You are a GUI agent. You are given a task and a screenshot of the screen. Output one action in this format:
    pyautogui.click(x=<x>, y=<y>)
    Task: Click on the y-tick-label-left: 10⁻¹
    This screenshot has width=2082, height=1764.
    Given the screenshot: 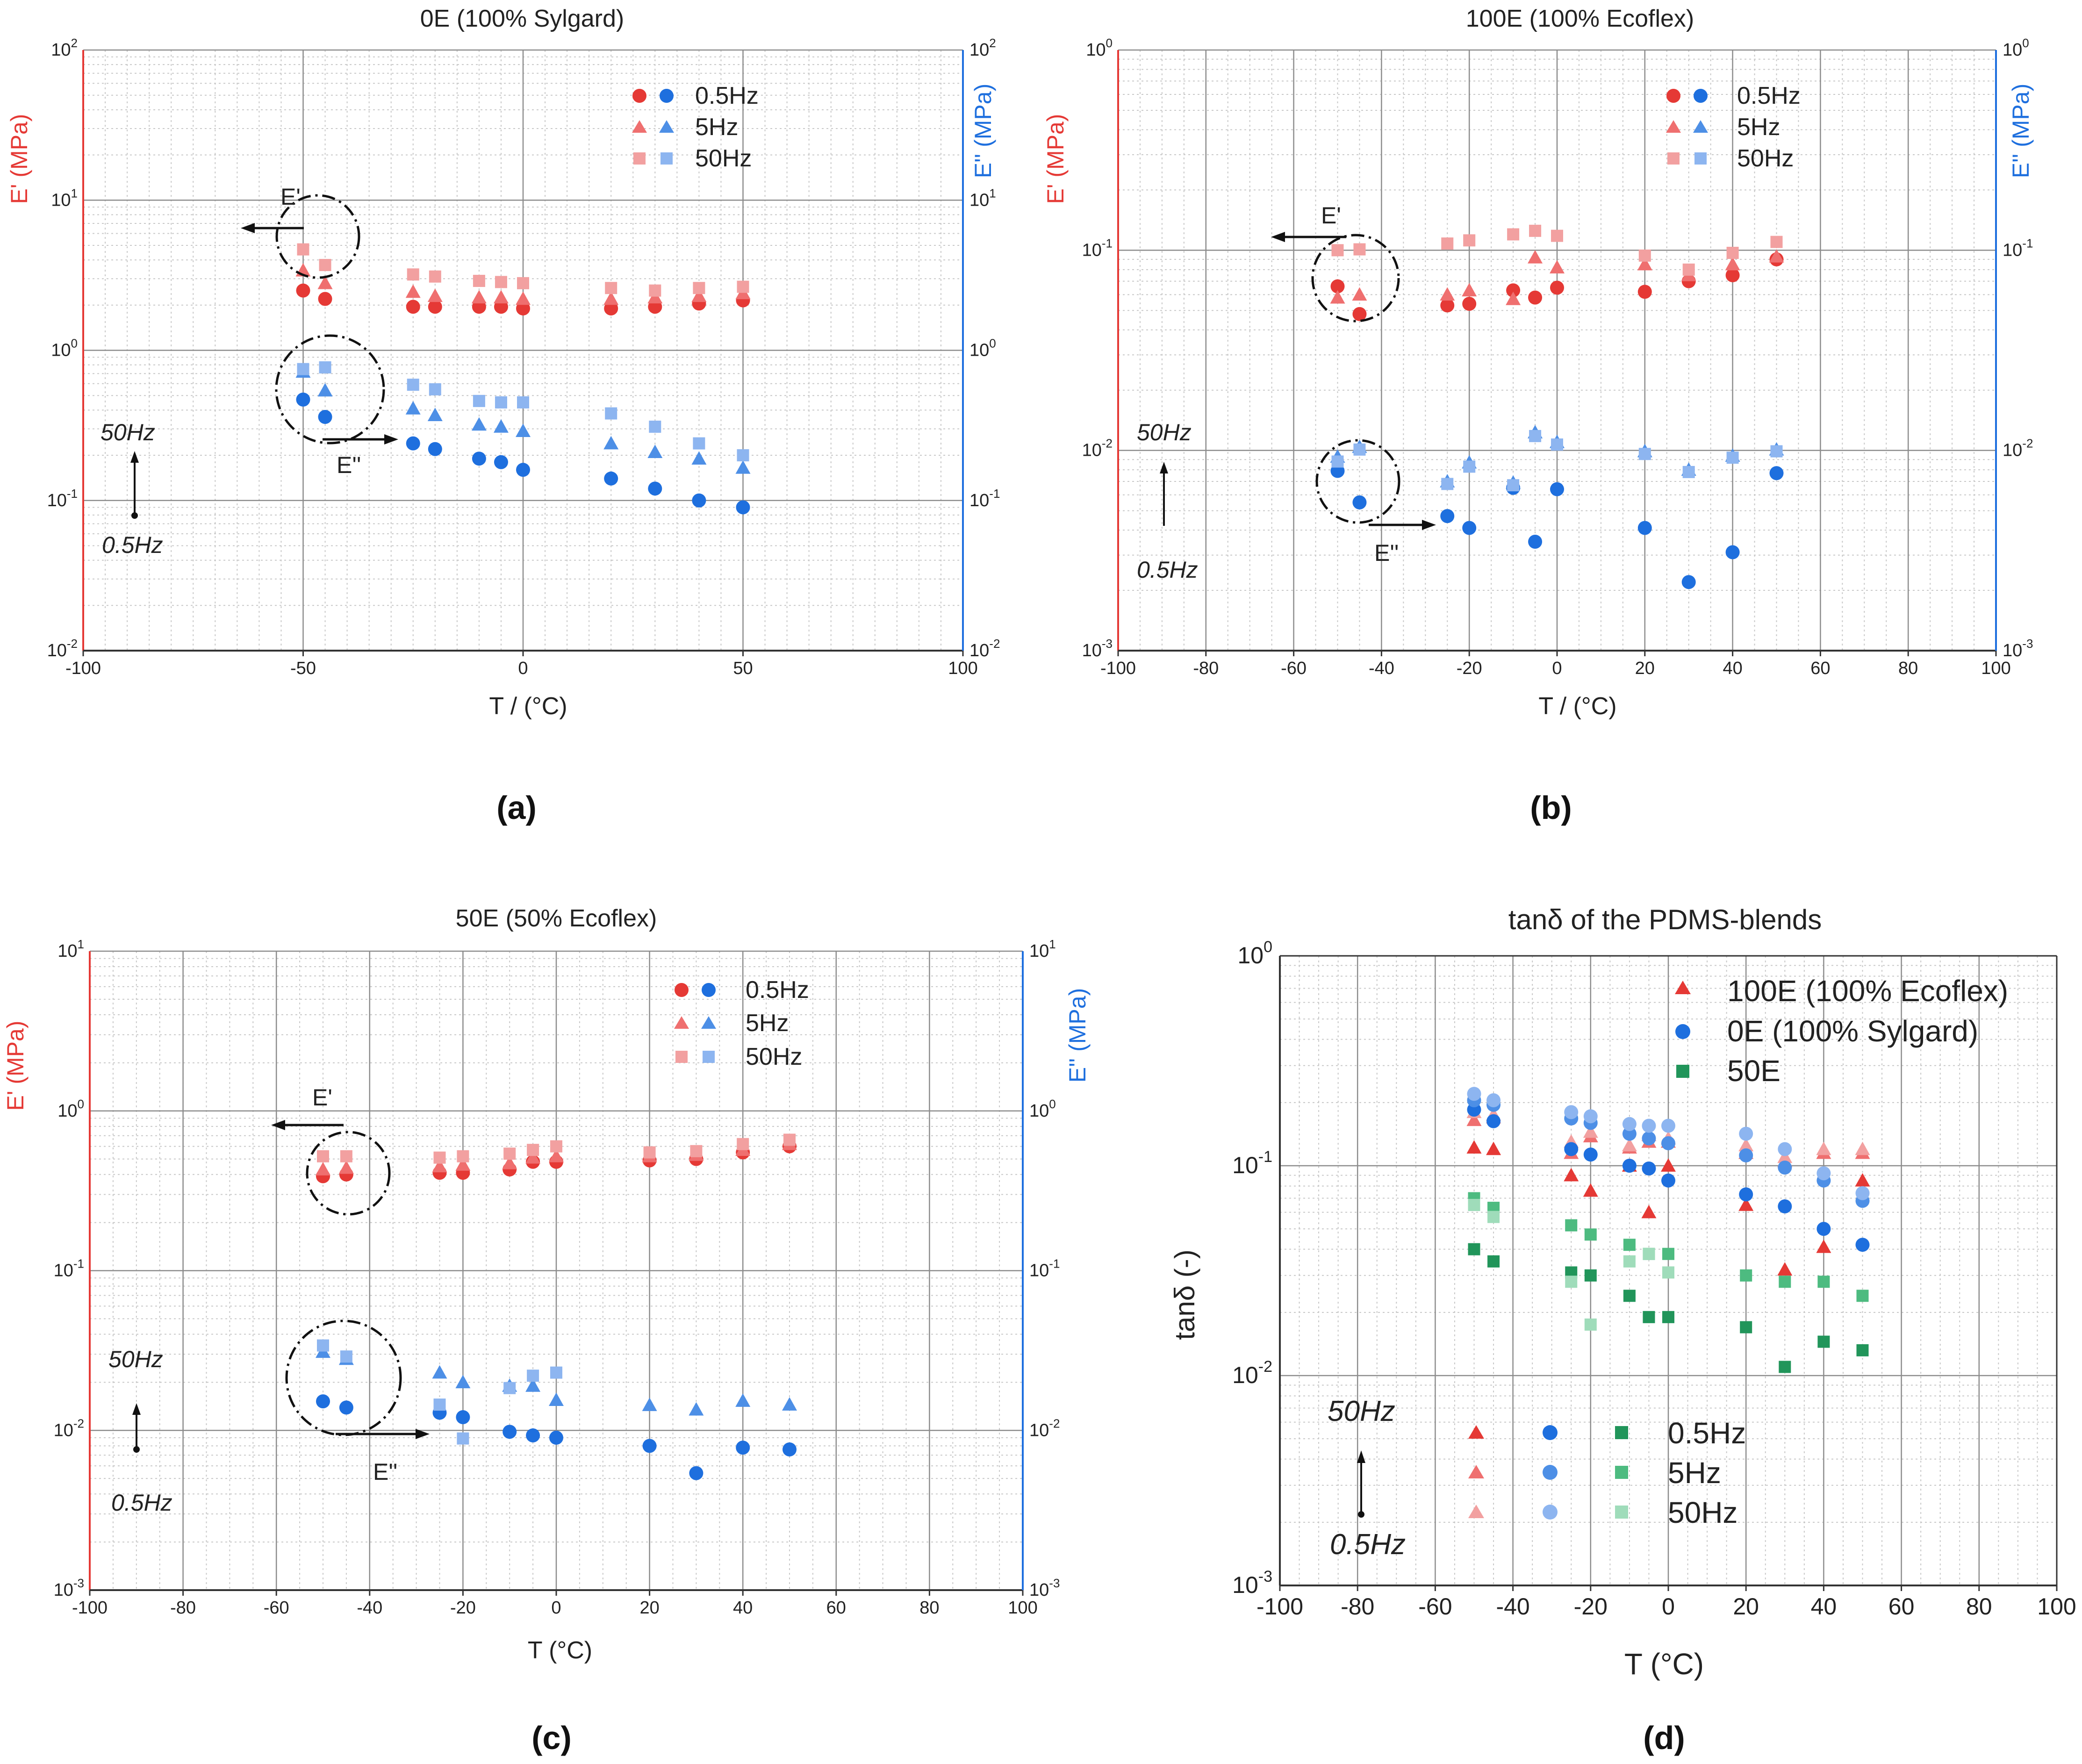 What is the action you would take?
    pyautogui.click(x=69, y=1269)
    